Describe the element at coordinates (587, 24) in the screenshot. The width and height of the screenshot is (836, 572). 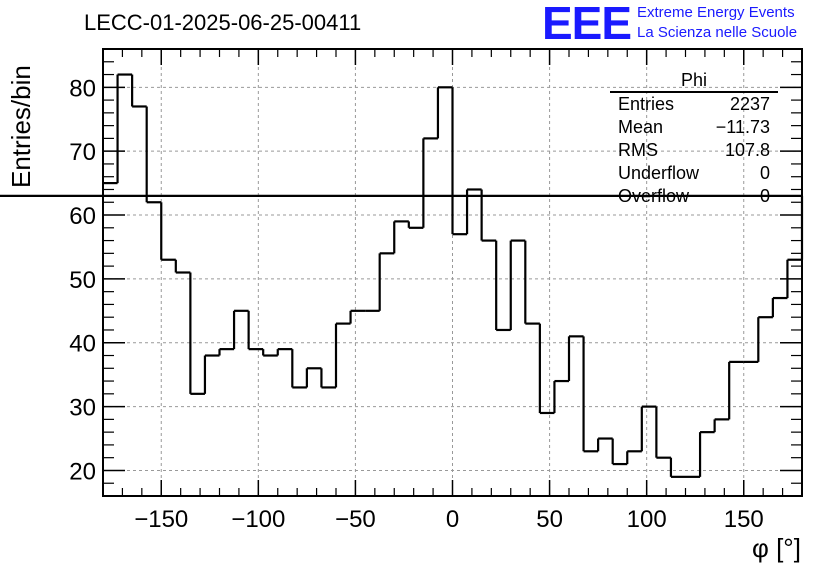
I see `eee-logo: EEE` at that location.